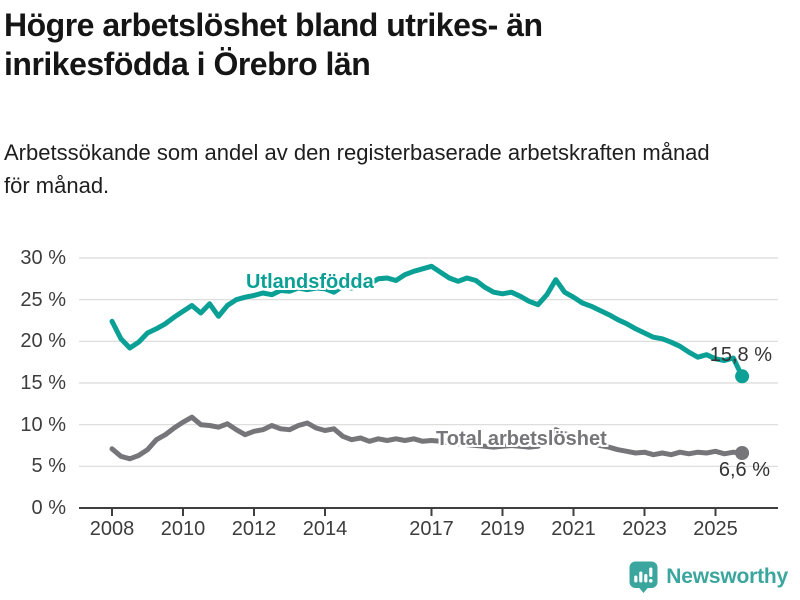 The image size is (800, 600). I want to click on x-tick-label: 2010, so click(183, 529).